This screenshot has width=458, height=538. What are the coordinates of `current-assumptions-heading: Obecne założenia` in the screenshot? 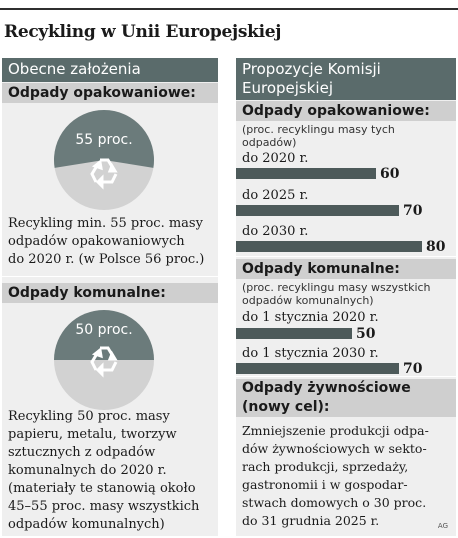 It's located at (110, 70).